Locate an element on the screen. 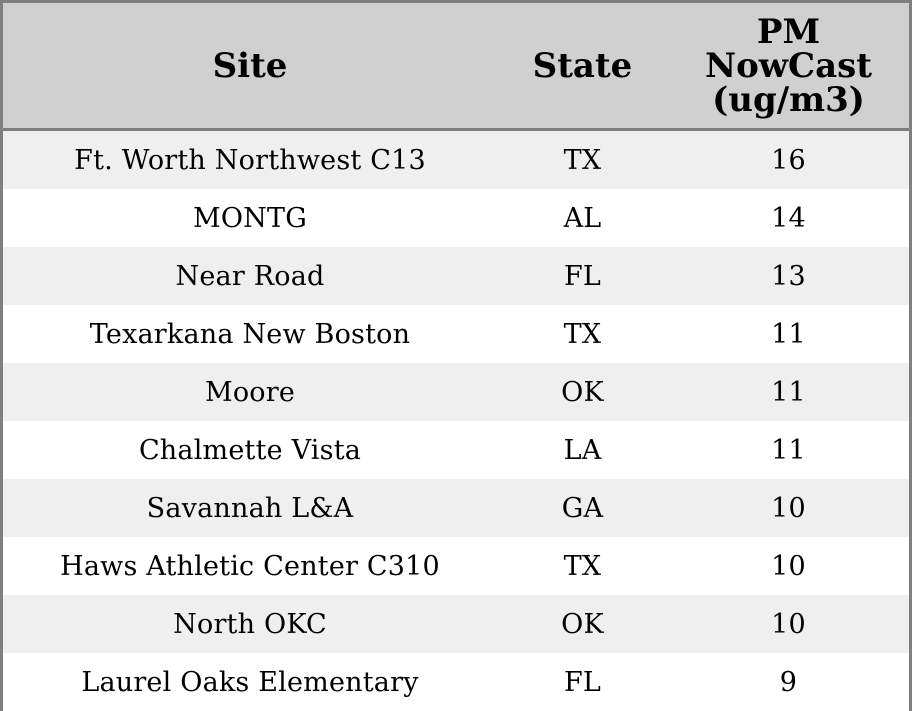 This screenshot has height=711, width=912. site-cell: Laurel Oaks Elementary is located at coordinates (250, 682).